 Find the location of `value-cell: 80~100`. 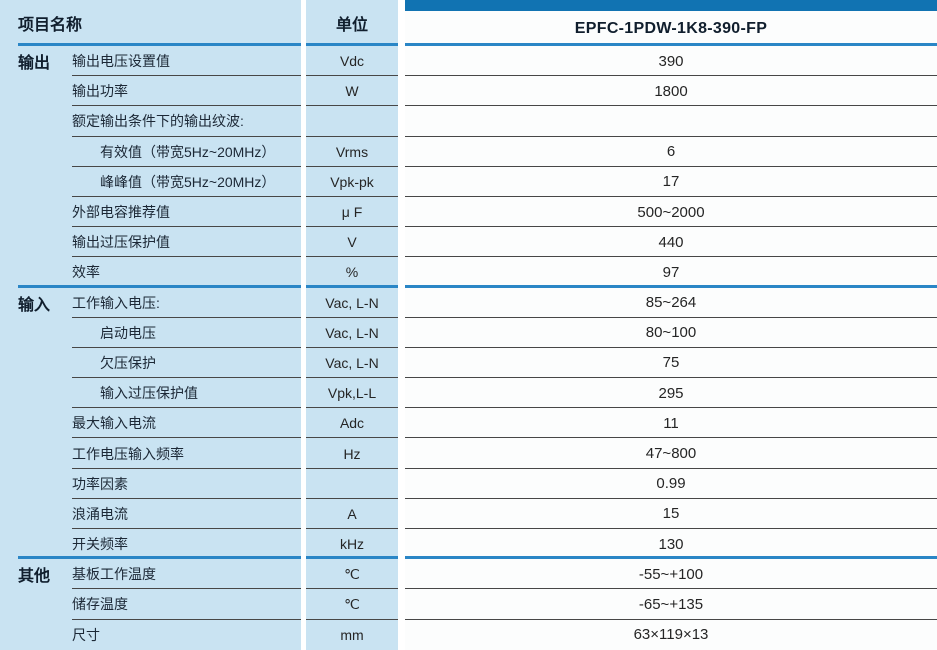

value-cell: 80~100 is located at coordinates (671, 333).